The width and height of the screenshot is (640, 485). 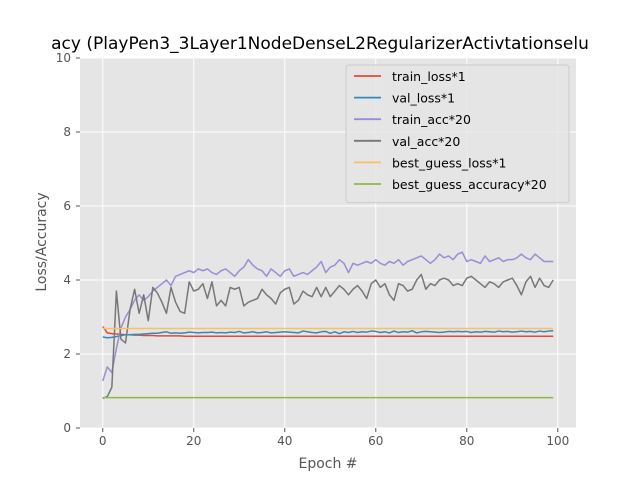 What do you see at coordinates (63, 58) in the screenshot?
I see `y-tick-label: 10` at bounding box center [63, 58].